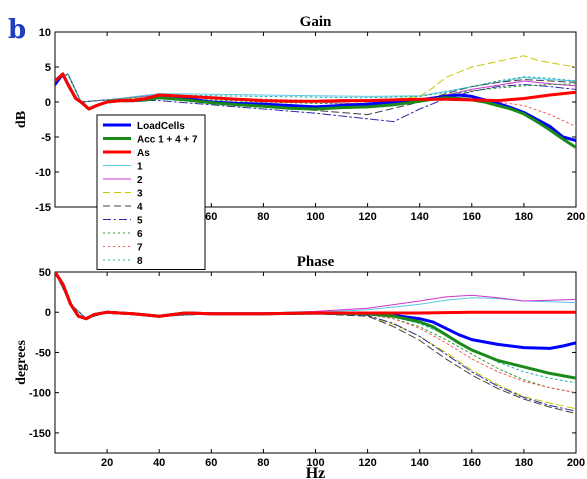  I want to click on chart-title: Gain, so click(316, 22).